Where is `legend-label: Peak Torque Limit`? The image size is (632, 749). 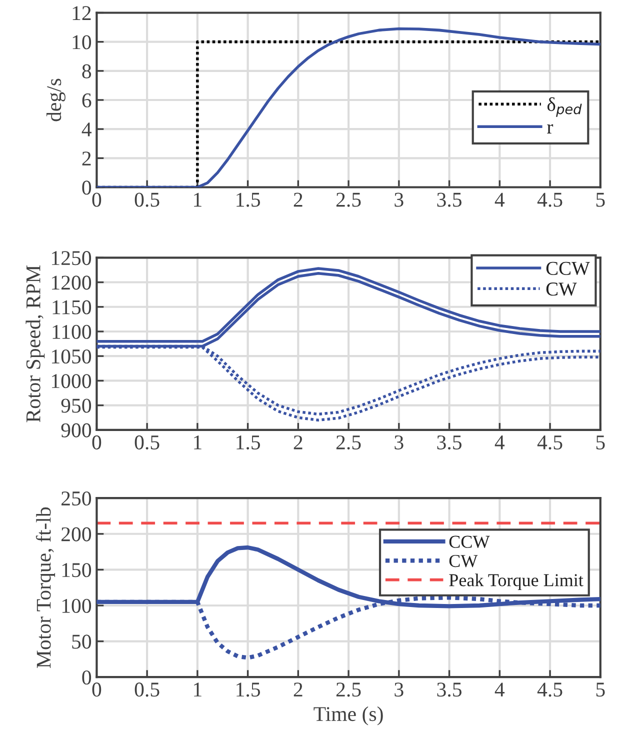
legend-label: Peak Torque Limit is located at coordinates (516, 582).